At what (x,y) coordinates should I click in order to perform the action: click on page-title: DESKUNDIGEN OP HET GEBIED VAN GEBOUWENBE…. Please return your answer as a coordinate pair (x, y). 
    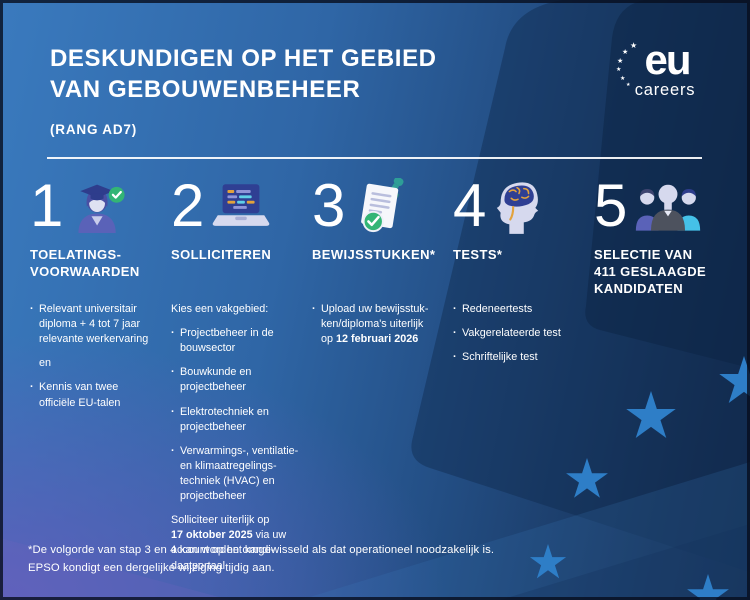
    Looking at the image, I should click on (243, 74).